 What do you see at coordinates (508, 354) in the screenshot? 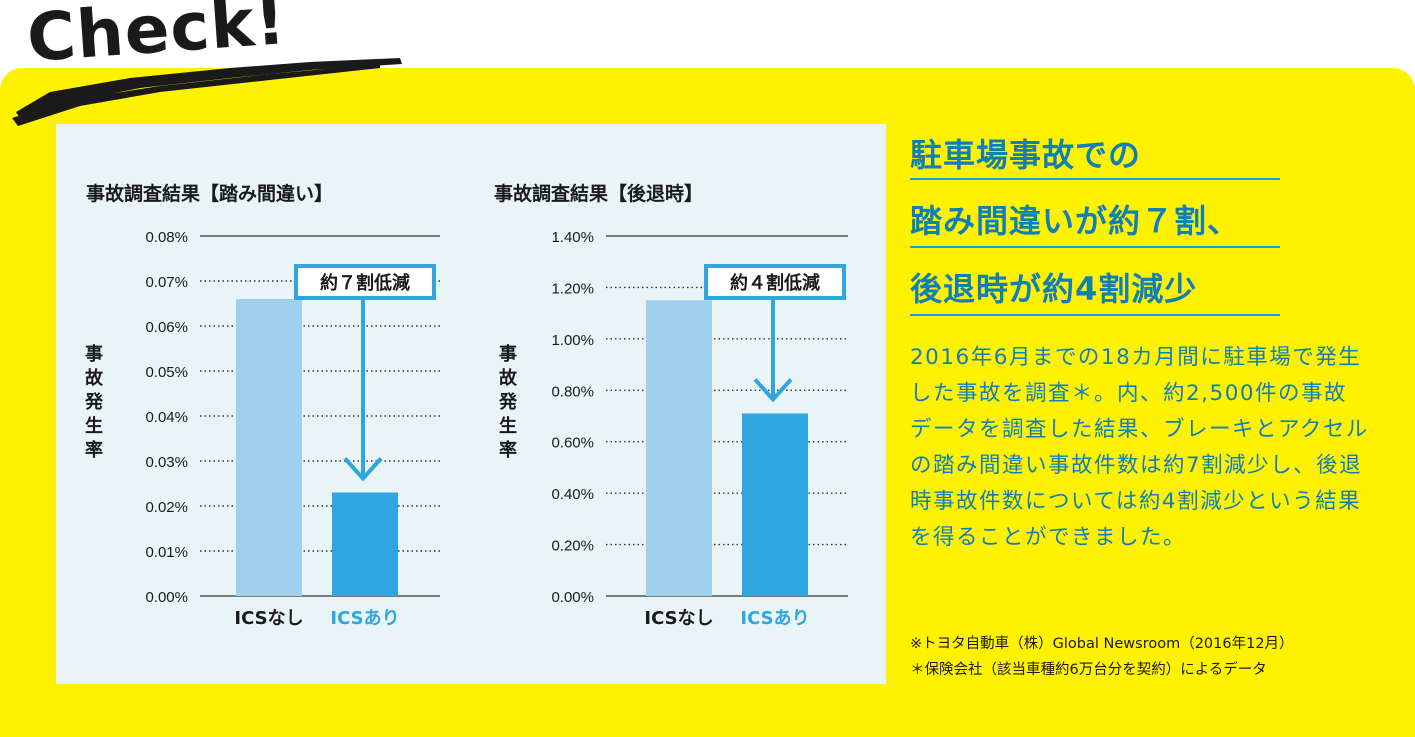
I see `y-axis-label-1-0: 事` at bounding box center [508, 354].